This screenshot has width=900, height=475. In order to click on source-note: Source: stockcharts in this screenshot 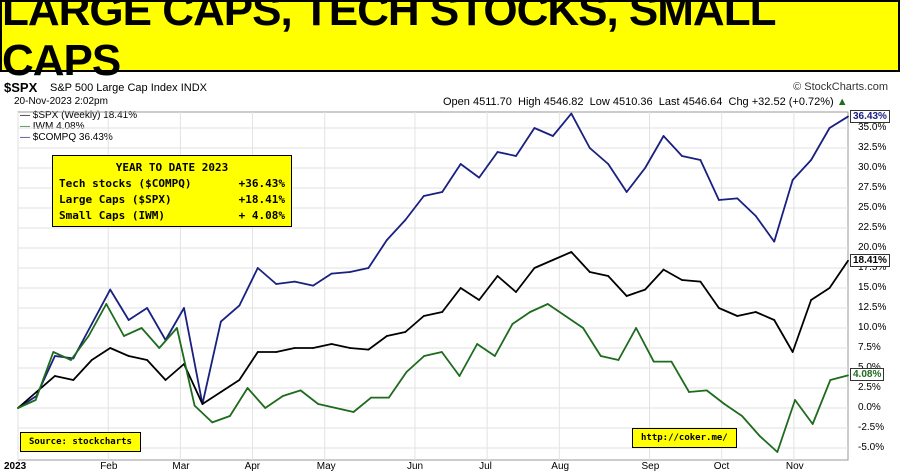, I will do `click(80, 442)`.